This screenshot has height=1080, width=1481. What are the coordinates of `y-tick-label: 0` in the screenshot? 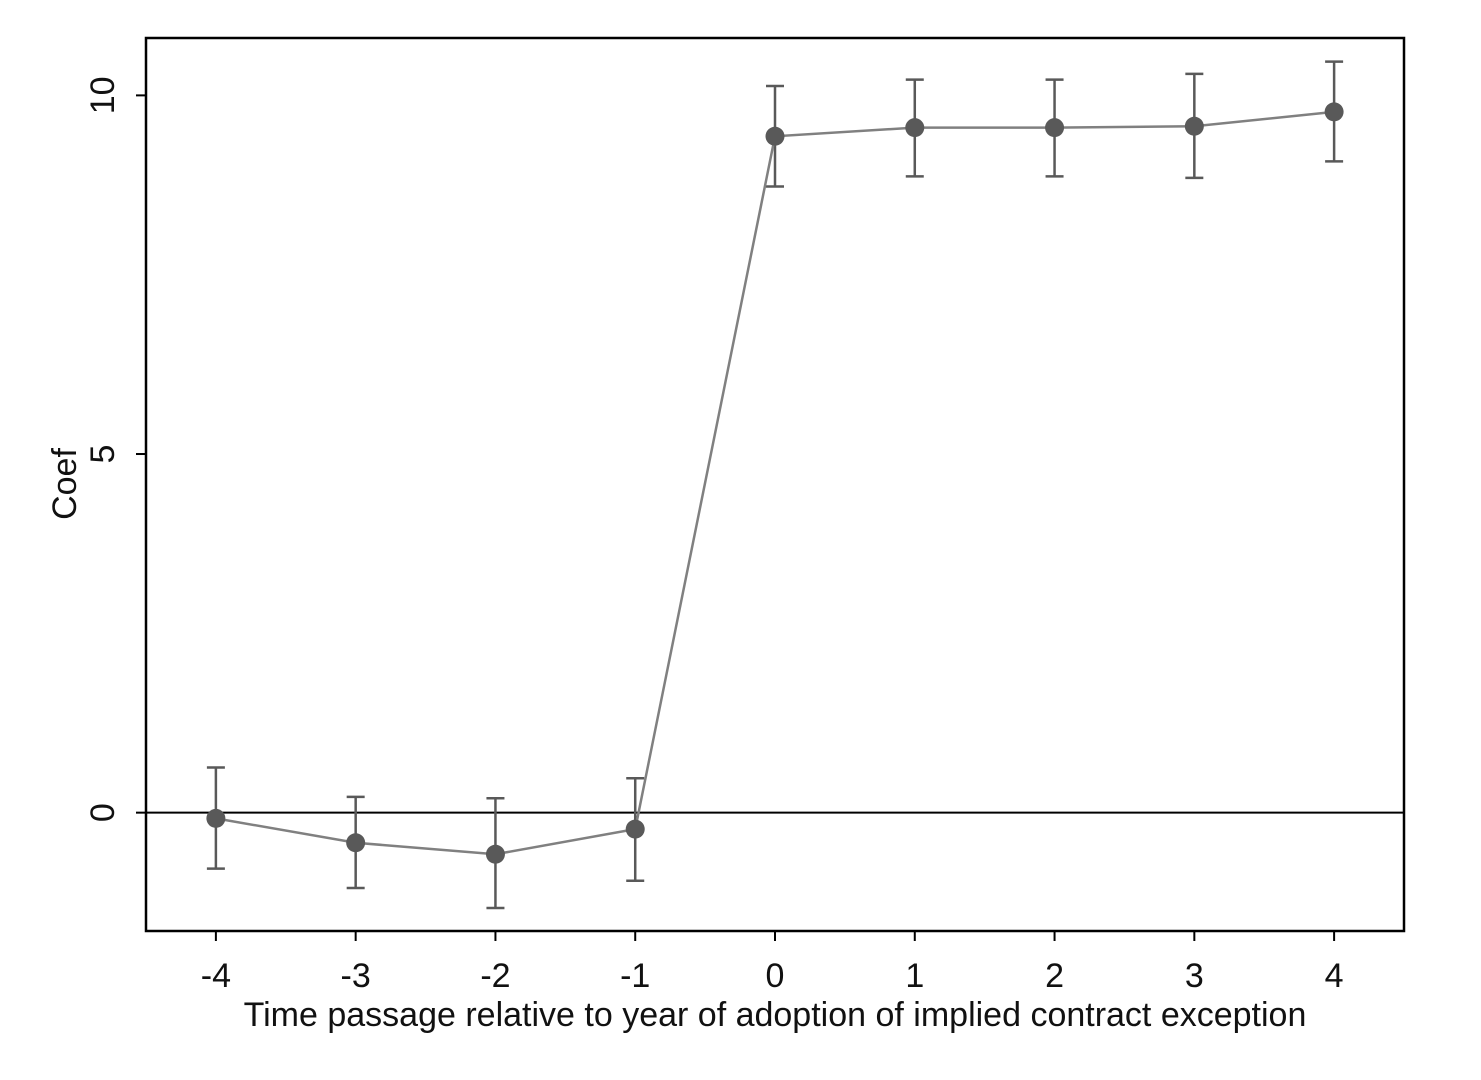 It's located at (103, 812).